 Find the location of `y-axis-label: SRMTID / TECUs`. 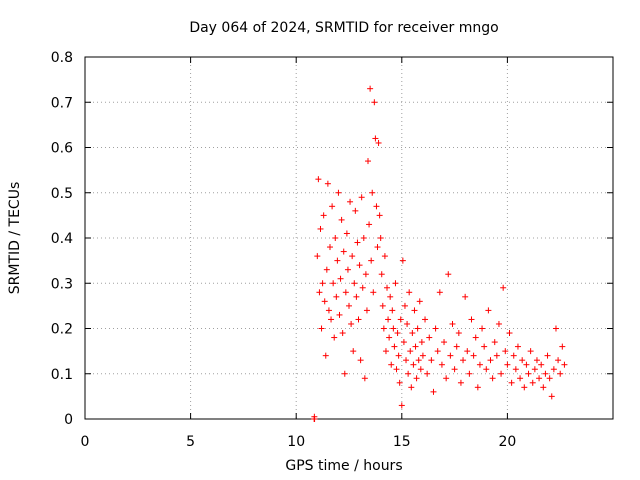

y-axis-label: SRMTID / TECUs is located at coordinates (15, 238).